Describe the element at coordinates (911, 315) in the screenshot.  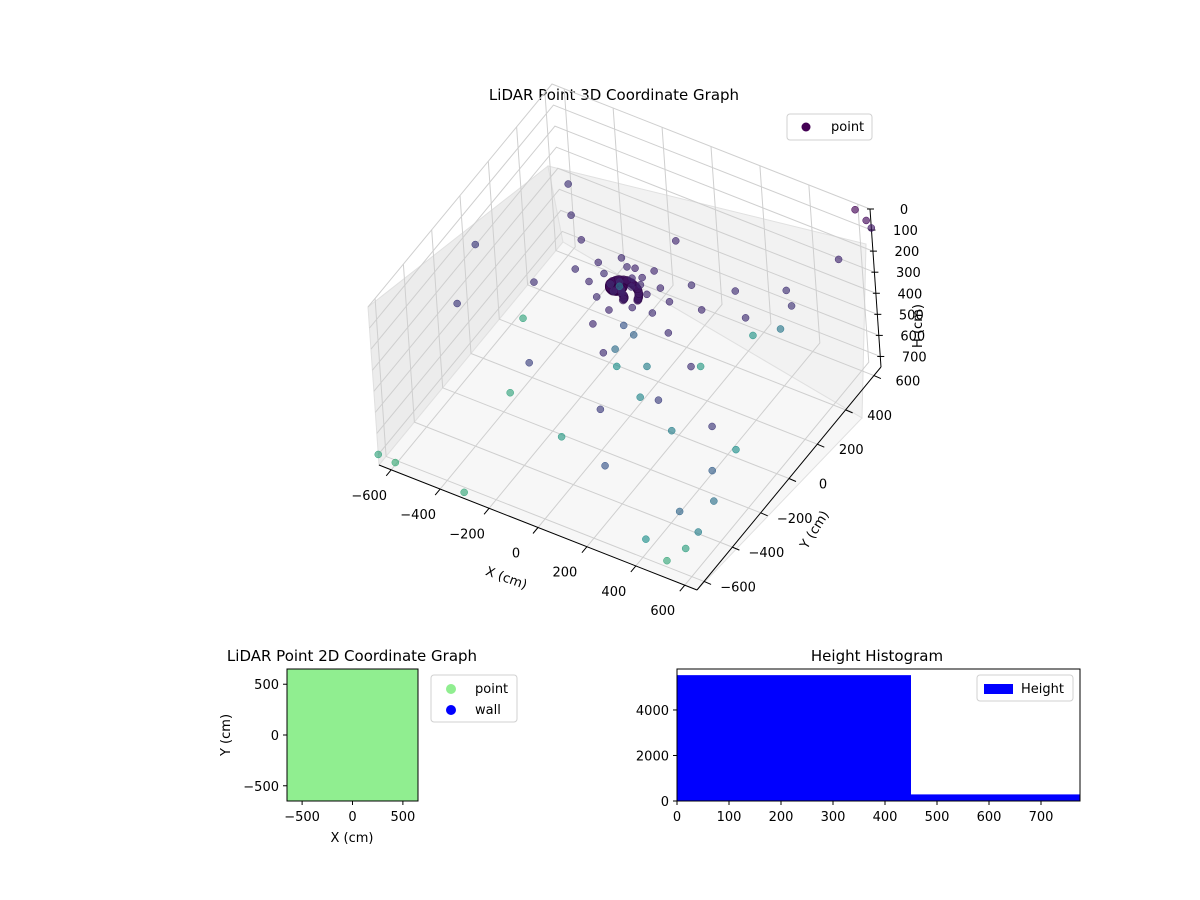
I see `plot3d-z-tick-label: 500` at that location.